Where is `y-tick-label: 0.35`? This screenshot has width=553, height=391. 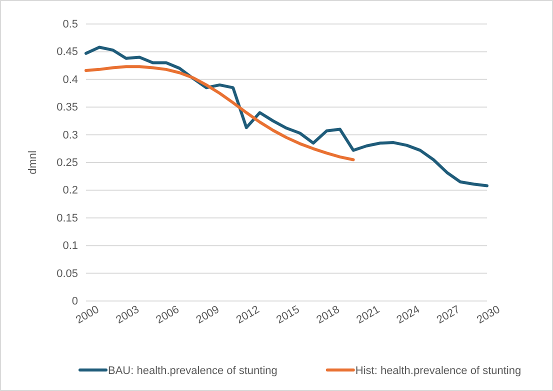
y-tick-label: 0.35 is located at coordinates (67, 108).